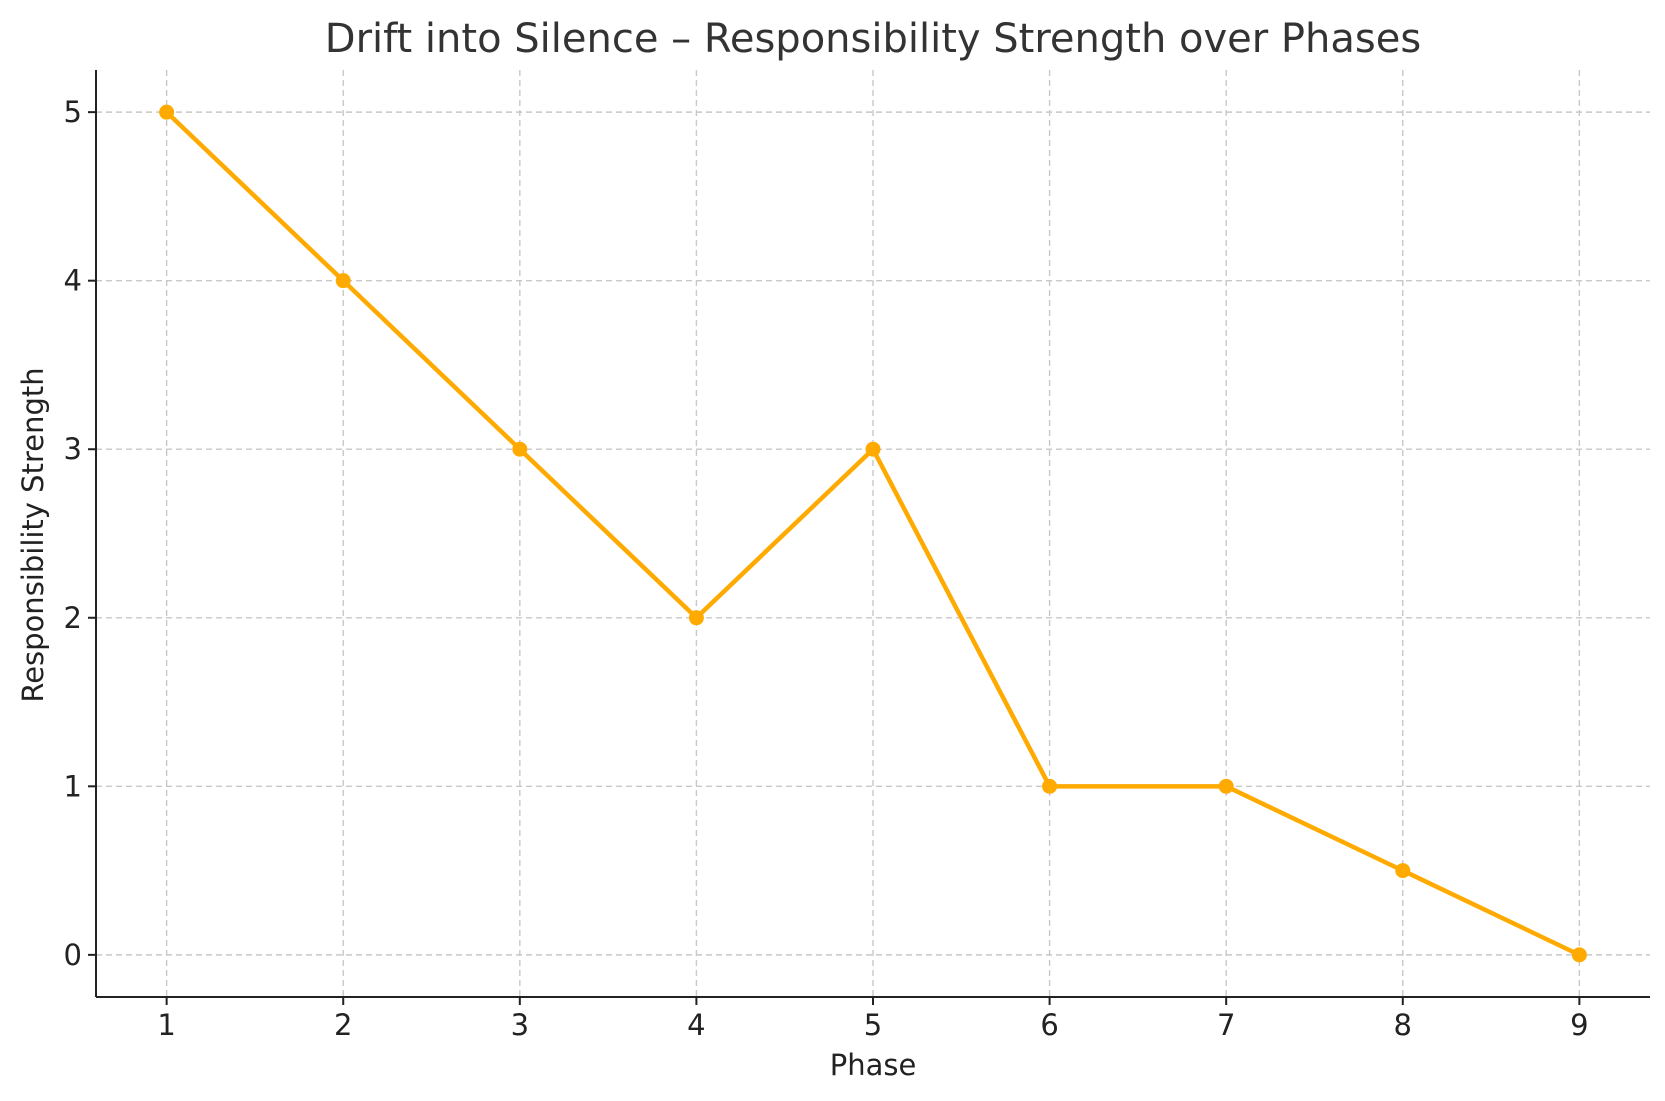 This screenshot has width=1665, height=1101. Describe the element at coordinates (1579, 1025) in the screenshot. I see `x-tick-label: 9` at that location.